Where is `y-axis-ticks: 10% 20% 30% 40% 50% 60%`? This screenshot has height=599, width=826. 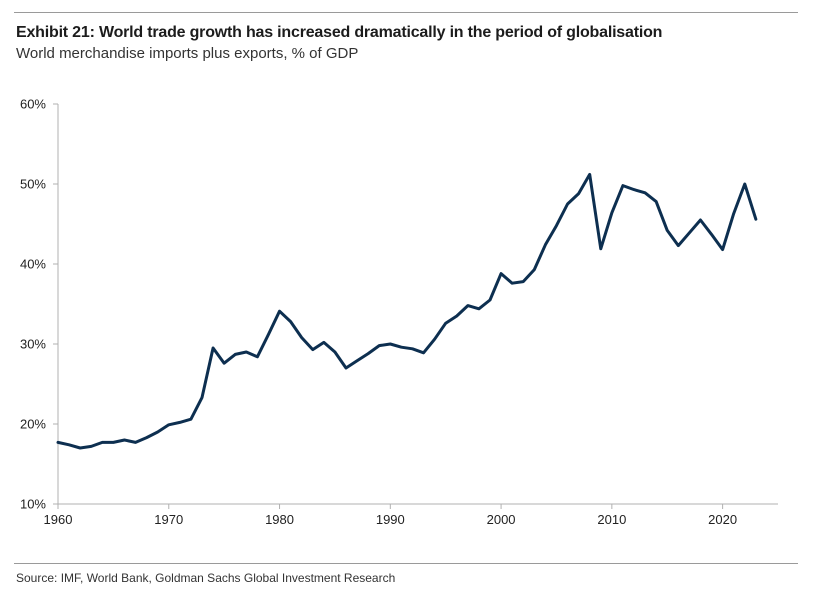
y-axis-ticks: 10% 20% 30% 40% 50% 60% is located at coordinates (39, 304).